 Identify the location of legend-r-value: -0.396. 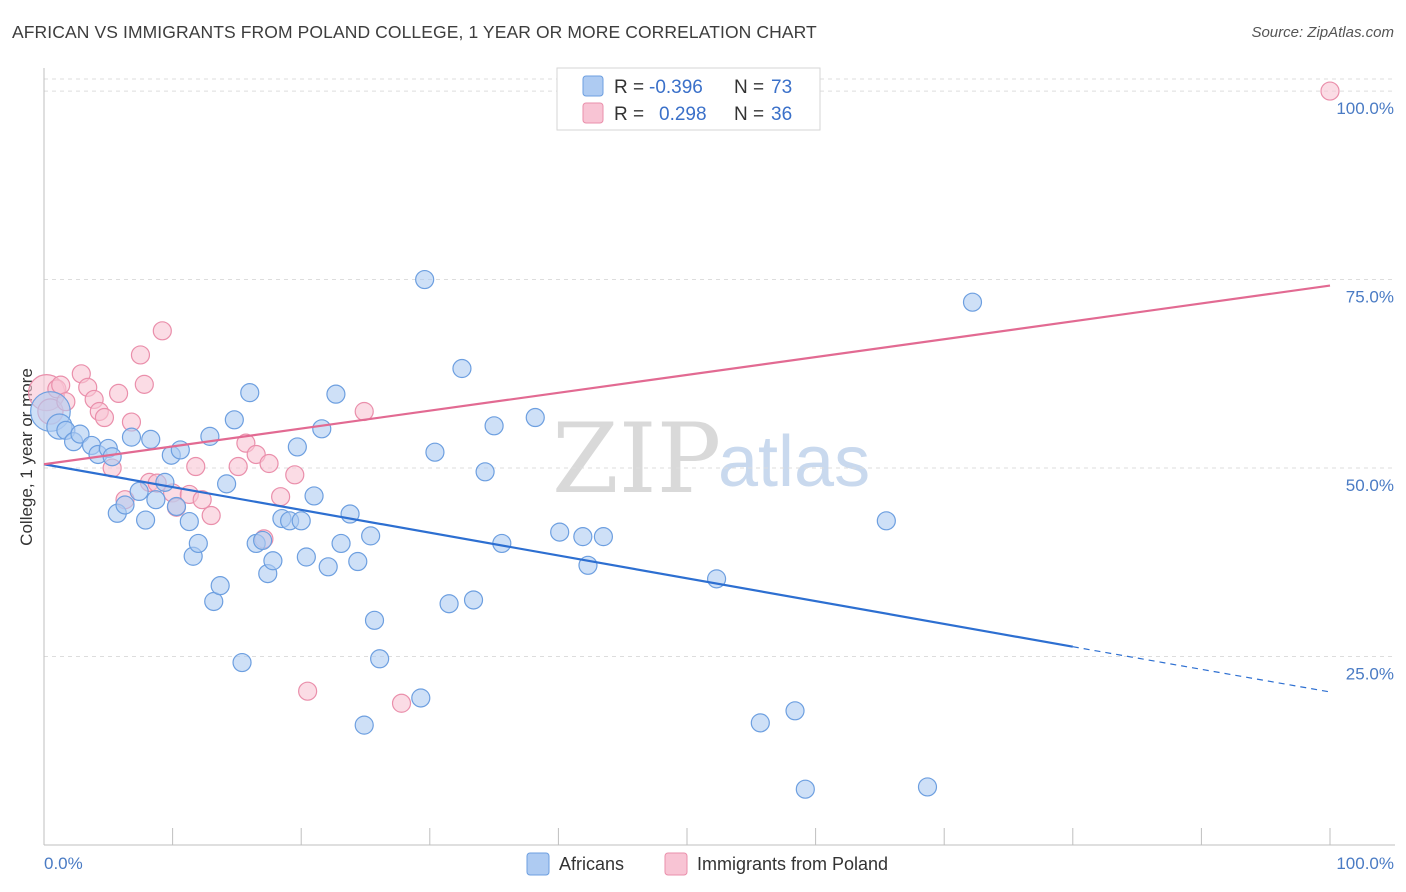
(676, 87).